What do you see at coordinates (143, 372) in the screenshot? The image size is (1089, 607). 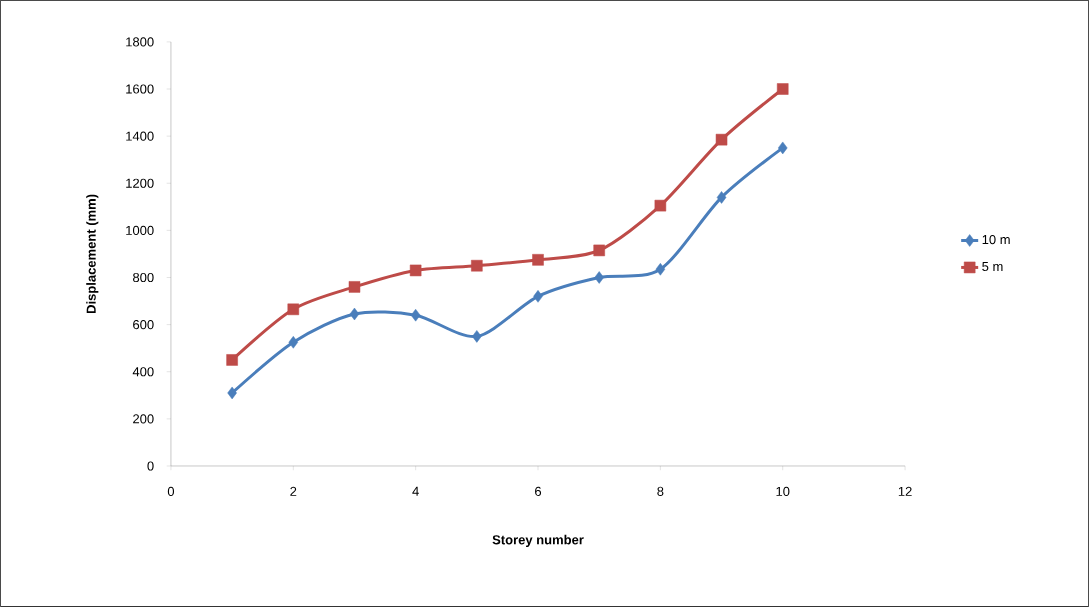 I see `y-tick-label: 400` at bounding box center [143, 372].